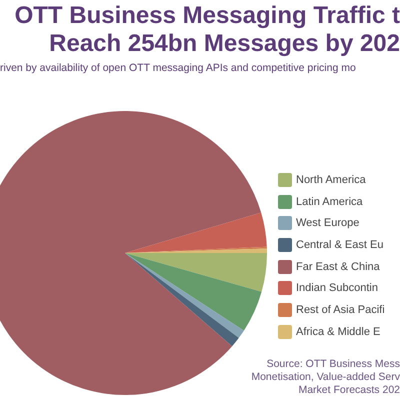 The height and width of the screenshot is (400, 400). Describe the element at coordinates (337, 288) in the screenshot. I see `legend-label: Indian Subcontin` at that location.